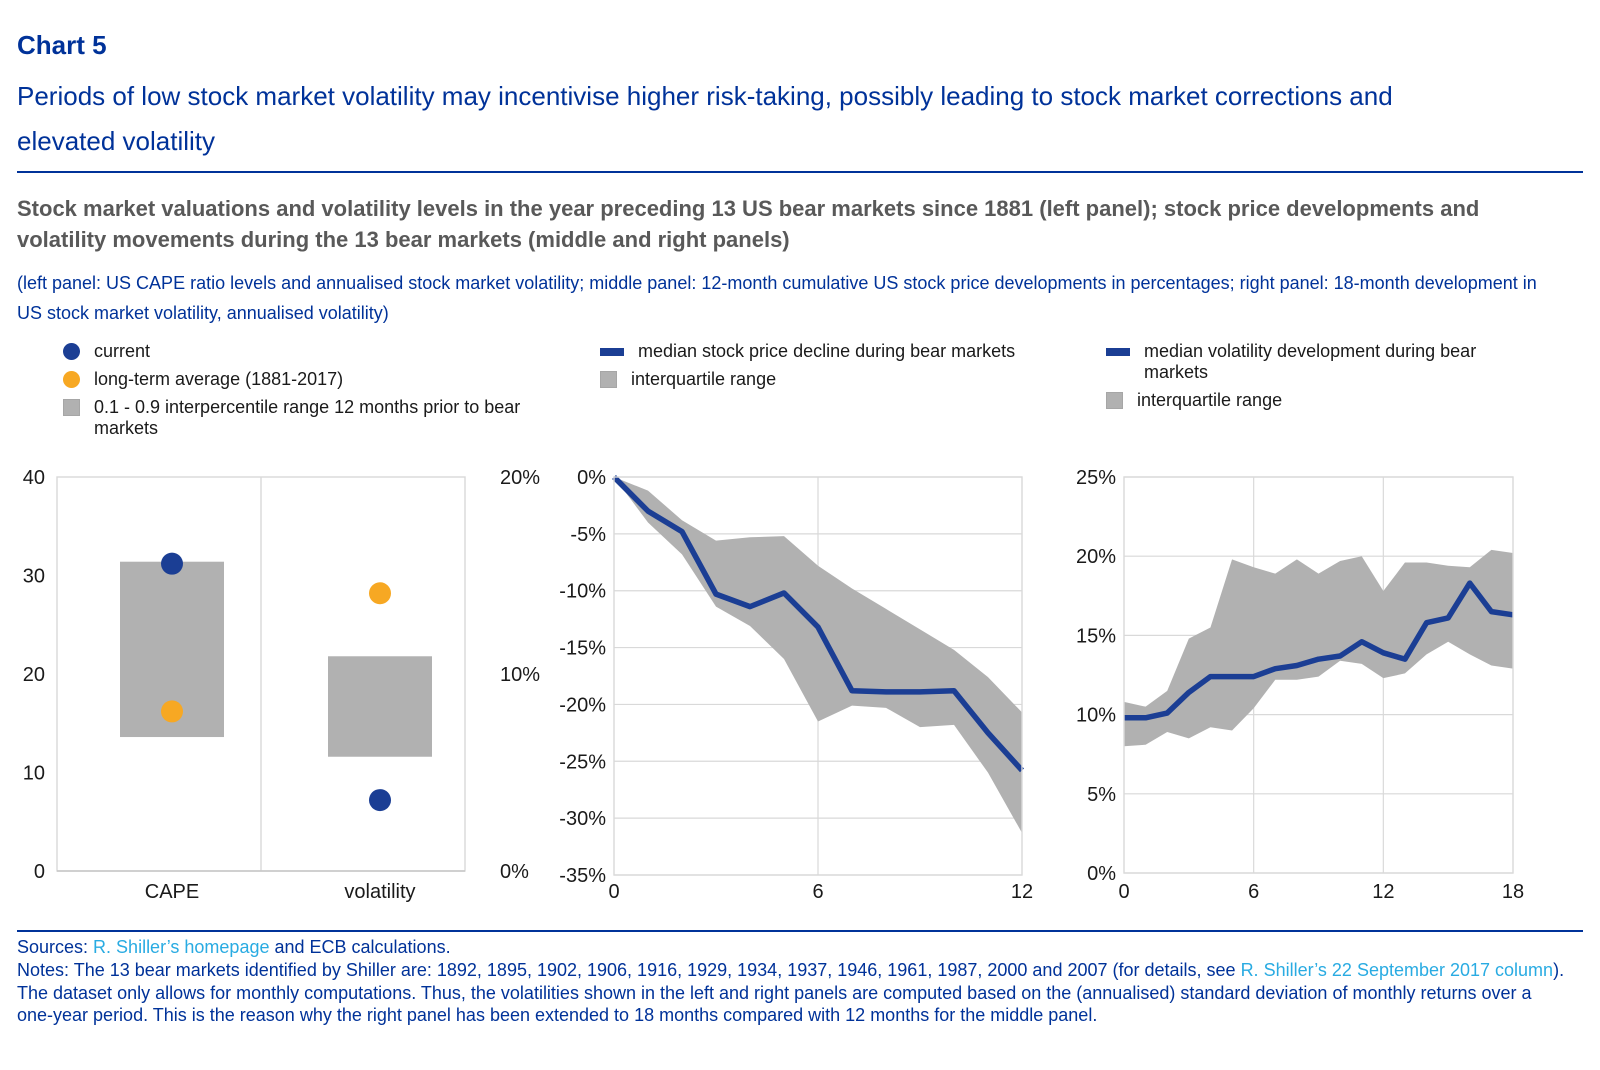 The height and width of the screenshot is (1070, 1600). I want to click on interpercentile-bar, so click(380, 706).